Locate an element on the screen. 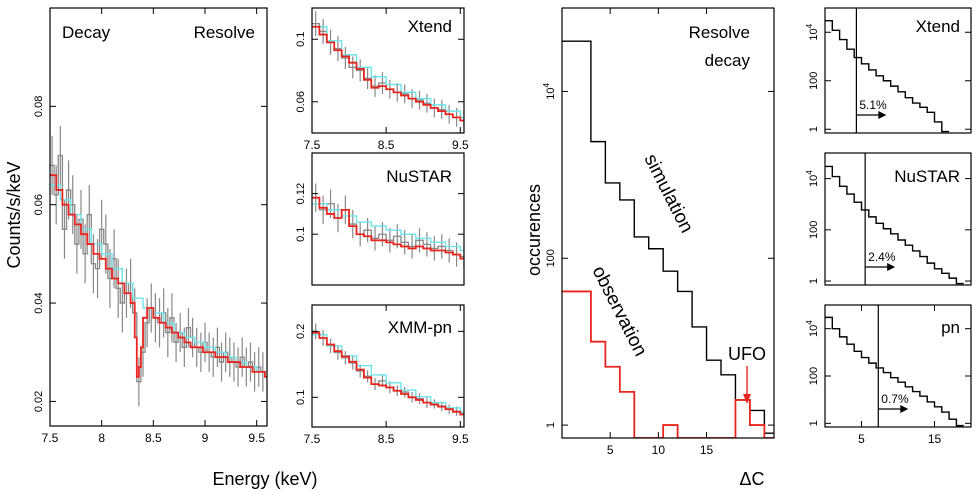  nustar-hist-frame is located at coordinates (898, 219).